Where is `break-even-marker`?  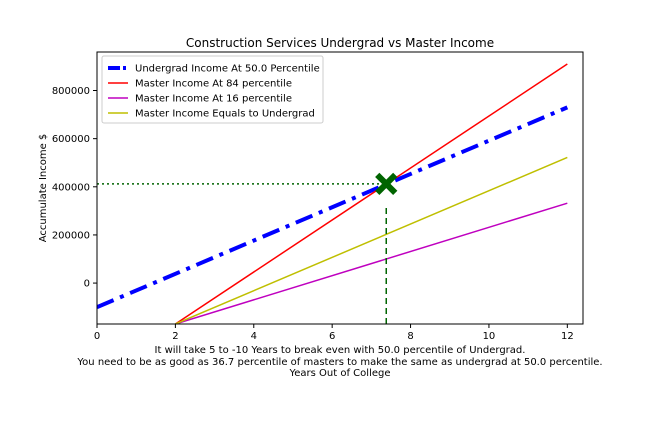
break-even-marker is located at coordinates (386, 184).